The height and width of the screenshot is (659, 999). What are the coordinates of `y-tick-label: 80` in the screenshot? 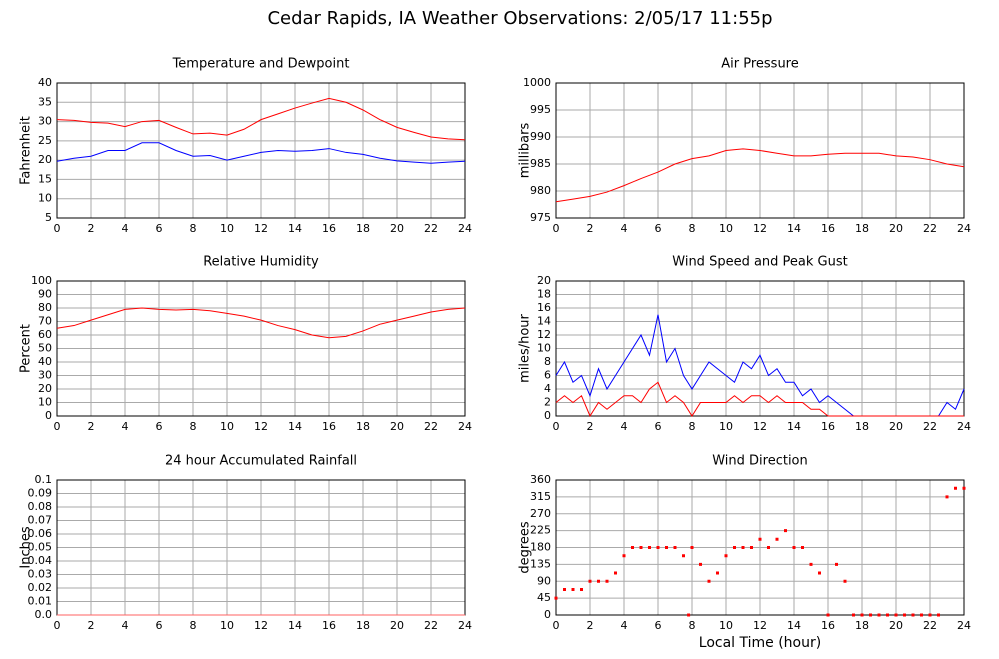 It's located at (45, 307).